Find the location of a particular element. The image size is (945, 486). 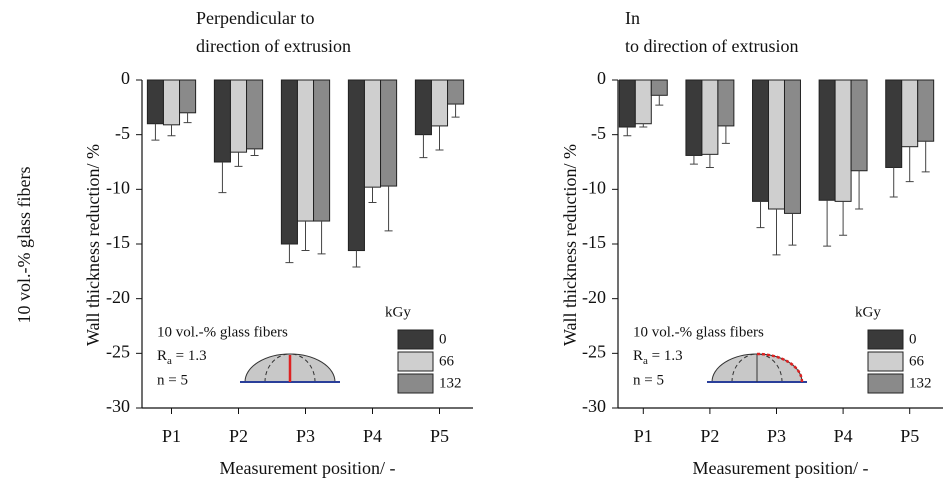

legend-title: kGy is located at coordinates (398, 312).